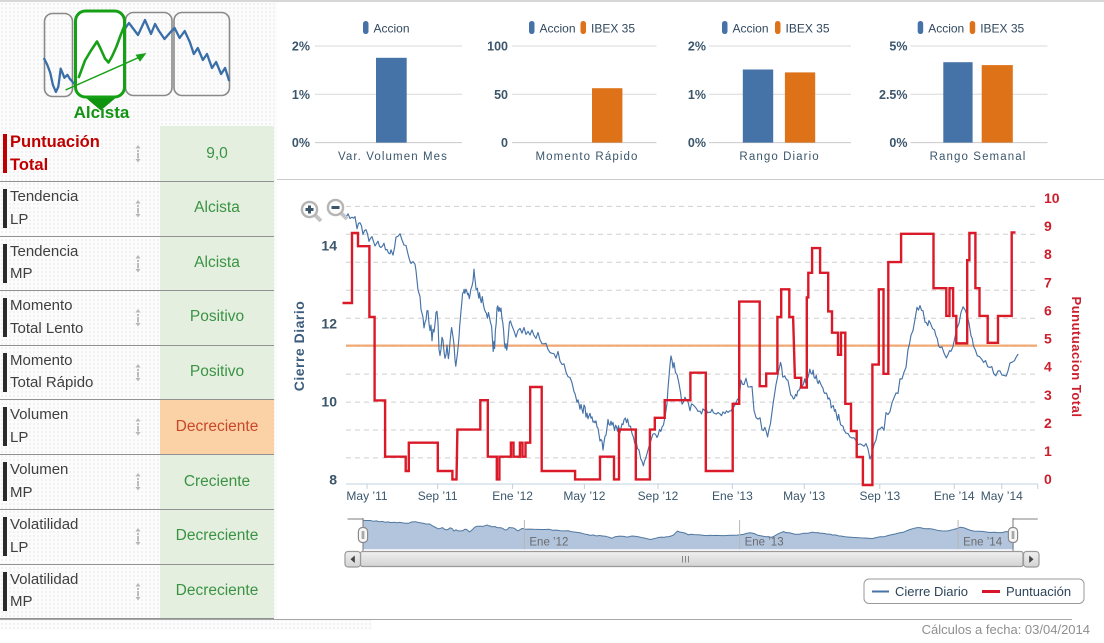 The image size is (1104, 643). What do you see at coordinates (1048, 339) in the screenshot?
I see `svg-text: 5` at bounding box center [1048, 339].